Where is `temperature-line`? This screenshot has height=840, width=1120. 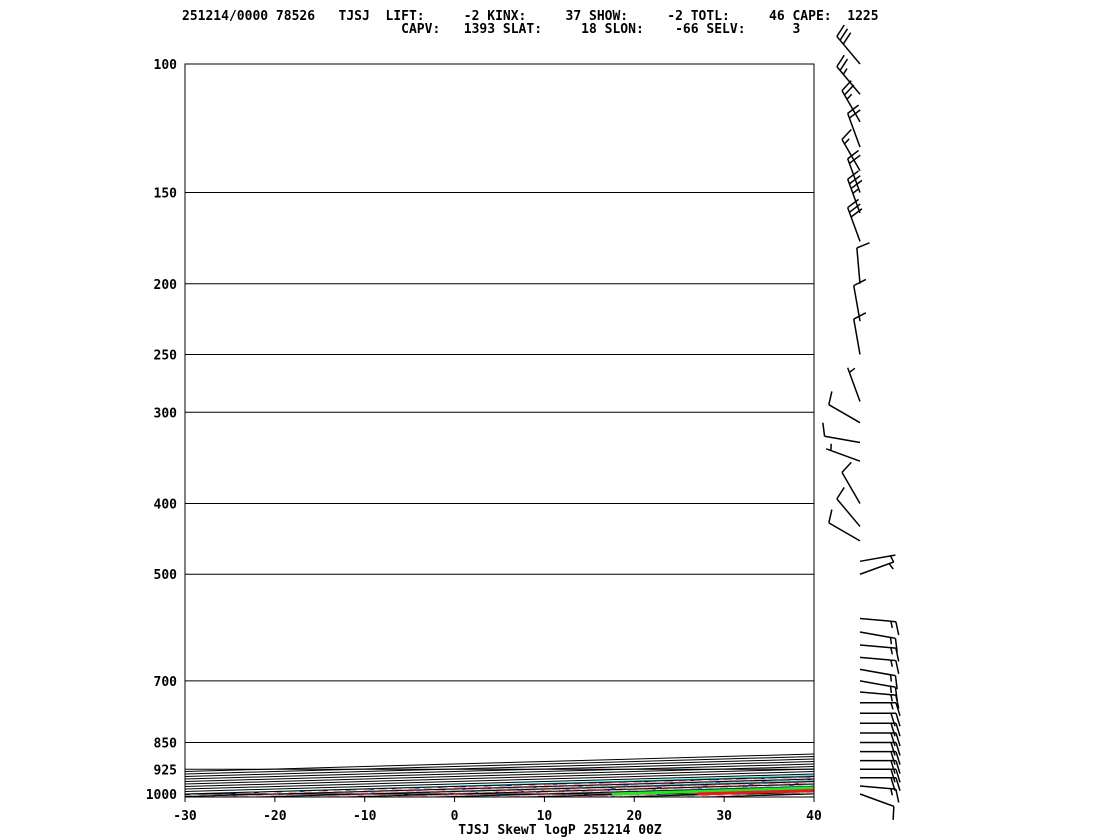
temperature-line is located at coordinates (755, 792).